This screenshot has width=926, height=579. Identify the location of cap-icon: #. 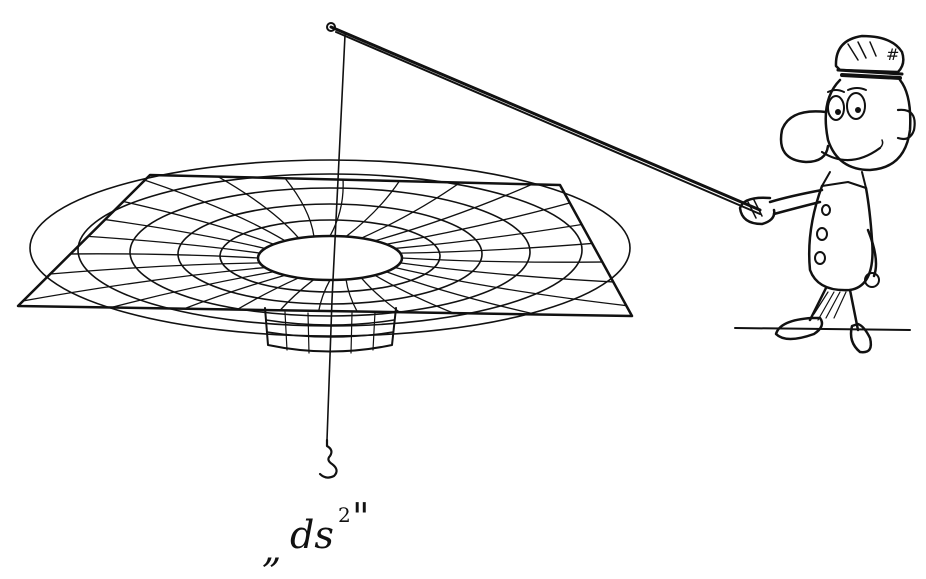
(869, 57).